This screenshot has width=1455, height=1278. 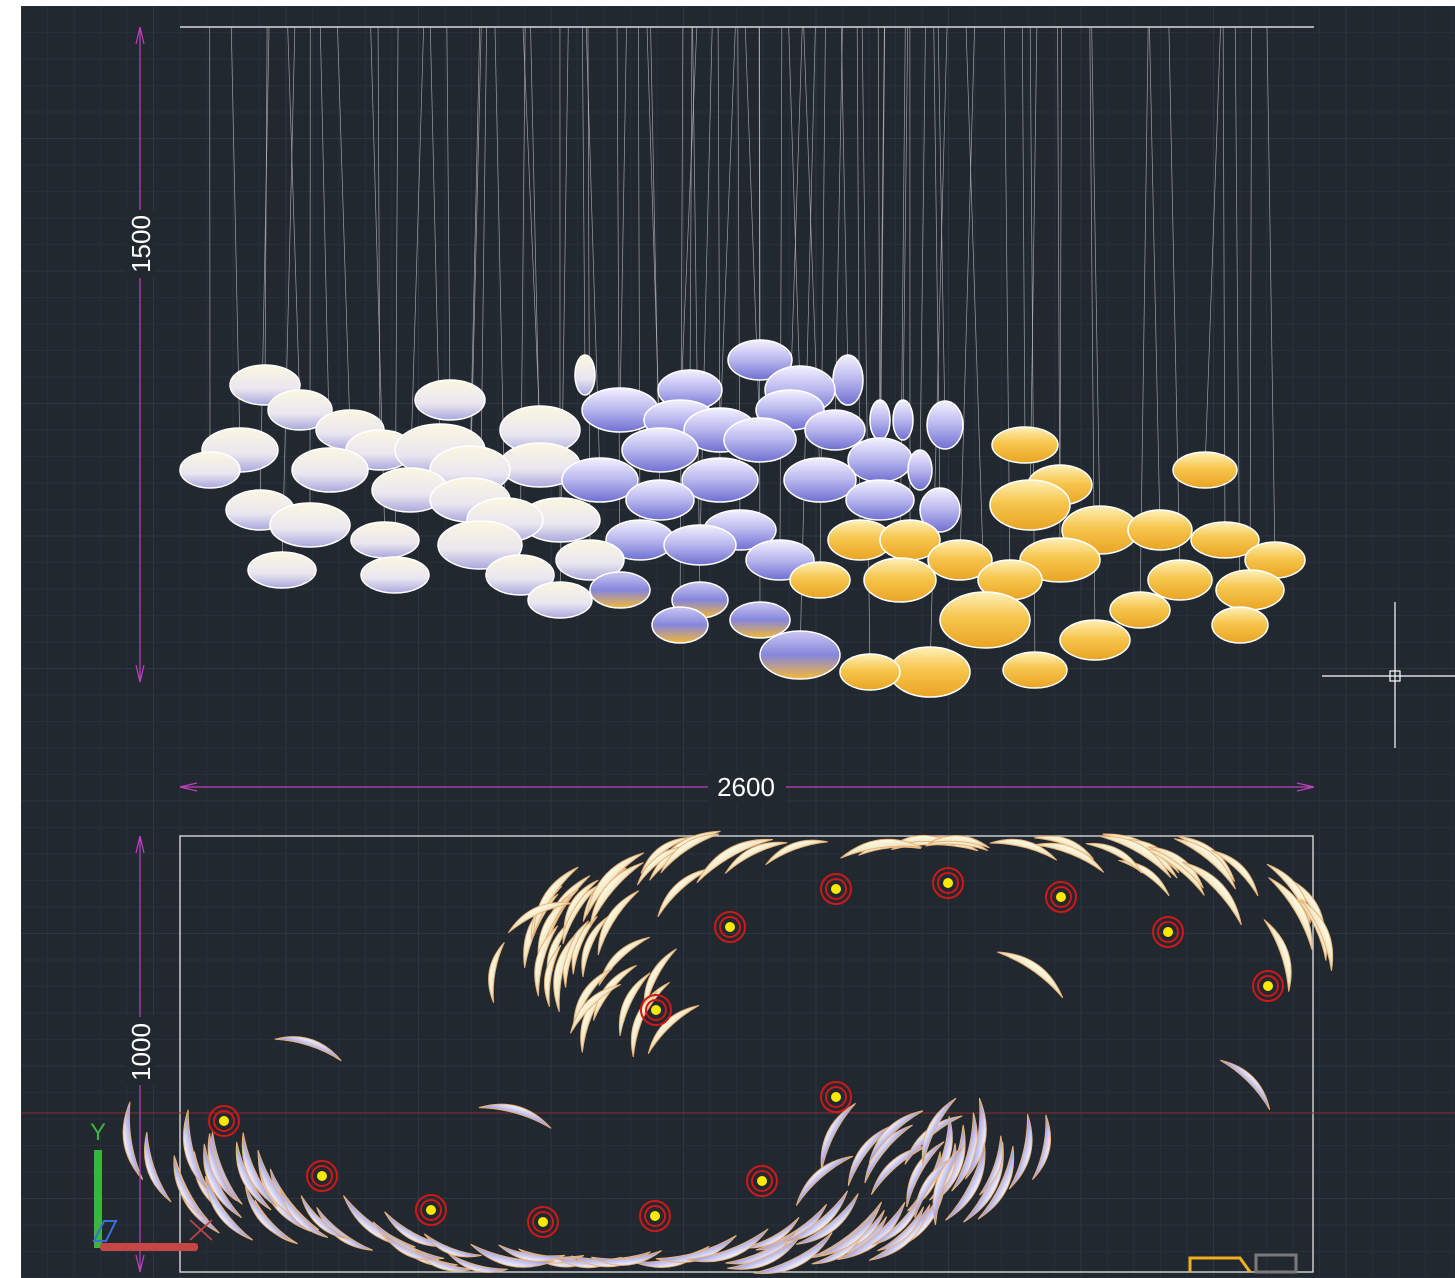 I want to click on depth-dimension: 1000, so click(x=141, y=1054).